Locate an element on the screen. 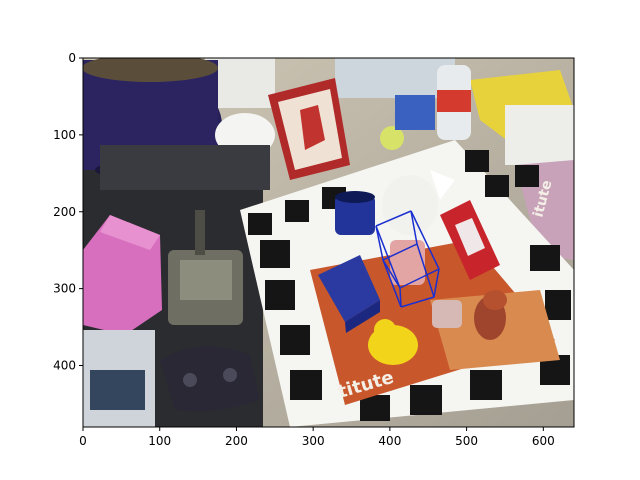  monitor is located at coordinates (395, 78).